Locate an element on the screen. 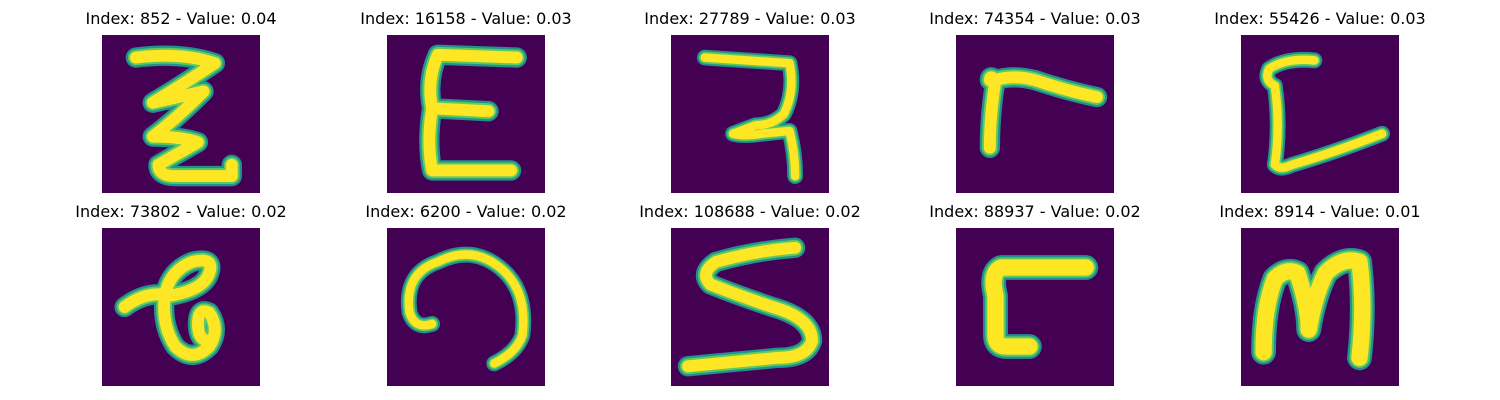  panel-title: Index: 6200 - Value: 0.02 is located at coordinates (466, 211).